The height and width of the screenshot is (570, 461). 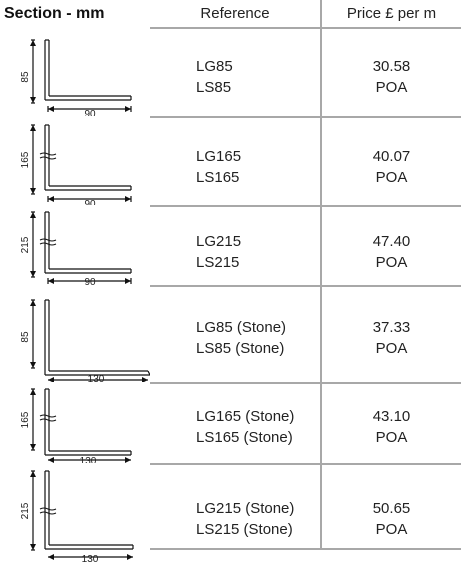 What do you see at coordinates (75, 423) in the screenshot?
I see `section-diagram: 165 130` at bounding box center [75, 423].